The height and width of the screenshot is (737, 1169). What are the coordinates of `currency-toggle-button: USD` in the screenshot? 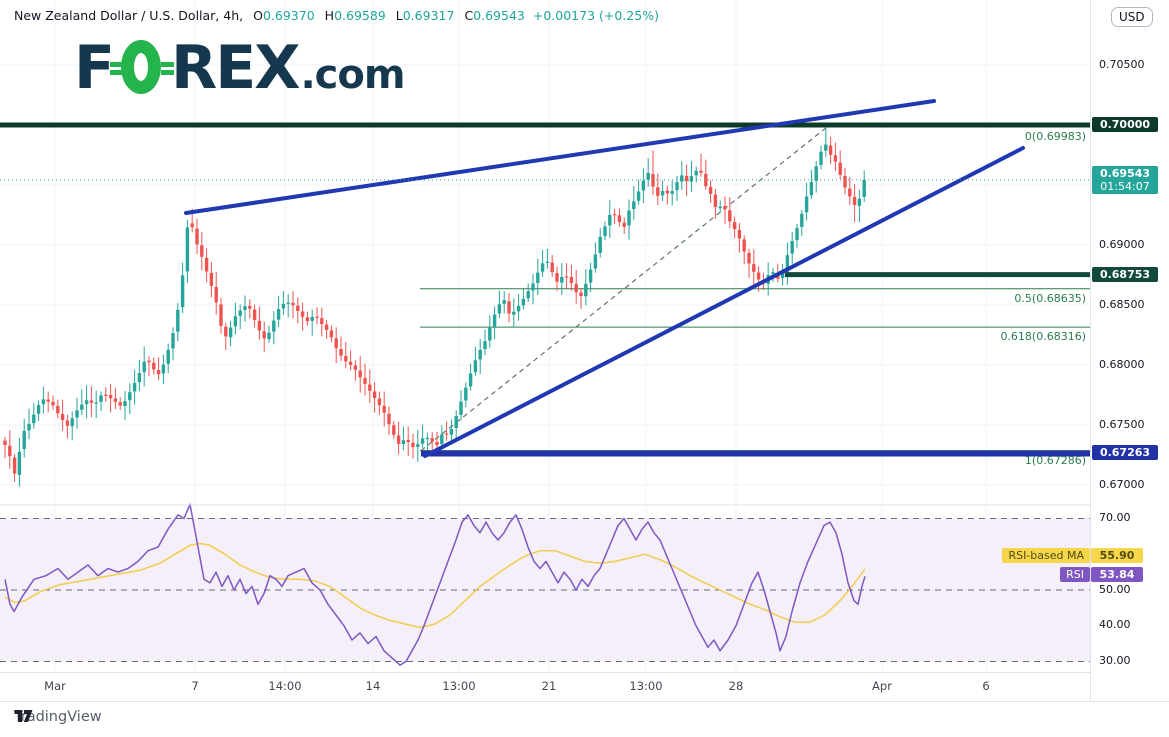 It's located at (1132, 17).